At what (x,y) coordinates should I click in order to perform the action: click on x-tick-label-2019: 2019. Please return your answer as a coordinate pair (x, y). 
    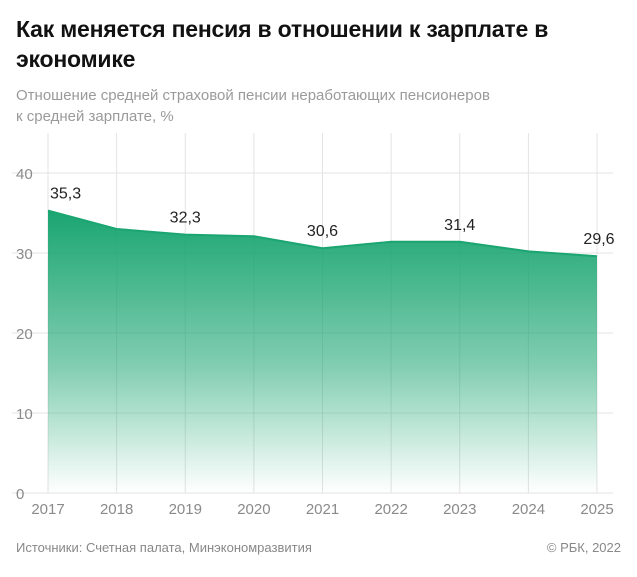
    Looking at the image, I should click on (185, 509).